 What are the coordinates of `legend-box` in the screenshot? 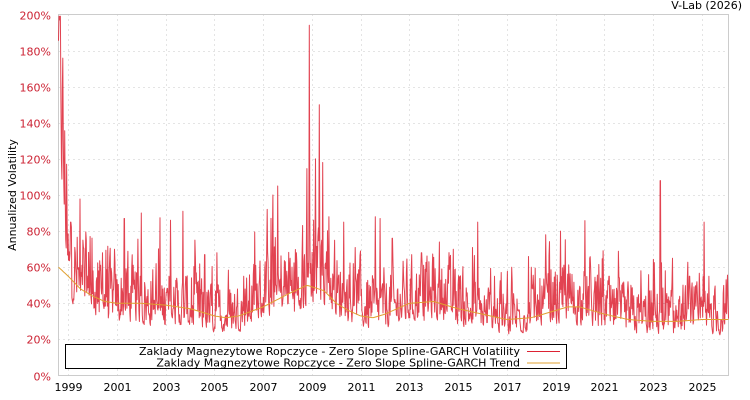 It's located at (316, 356).